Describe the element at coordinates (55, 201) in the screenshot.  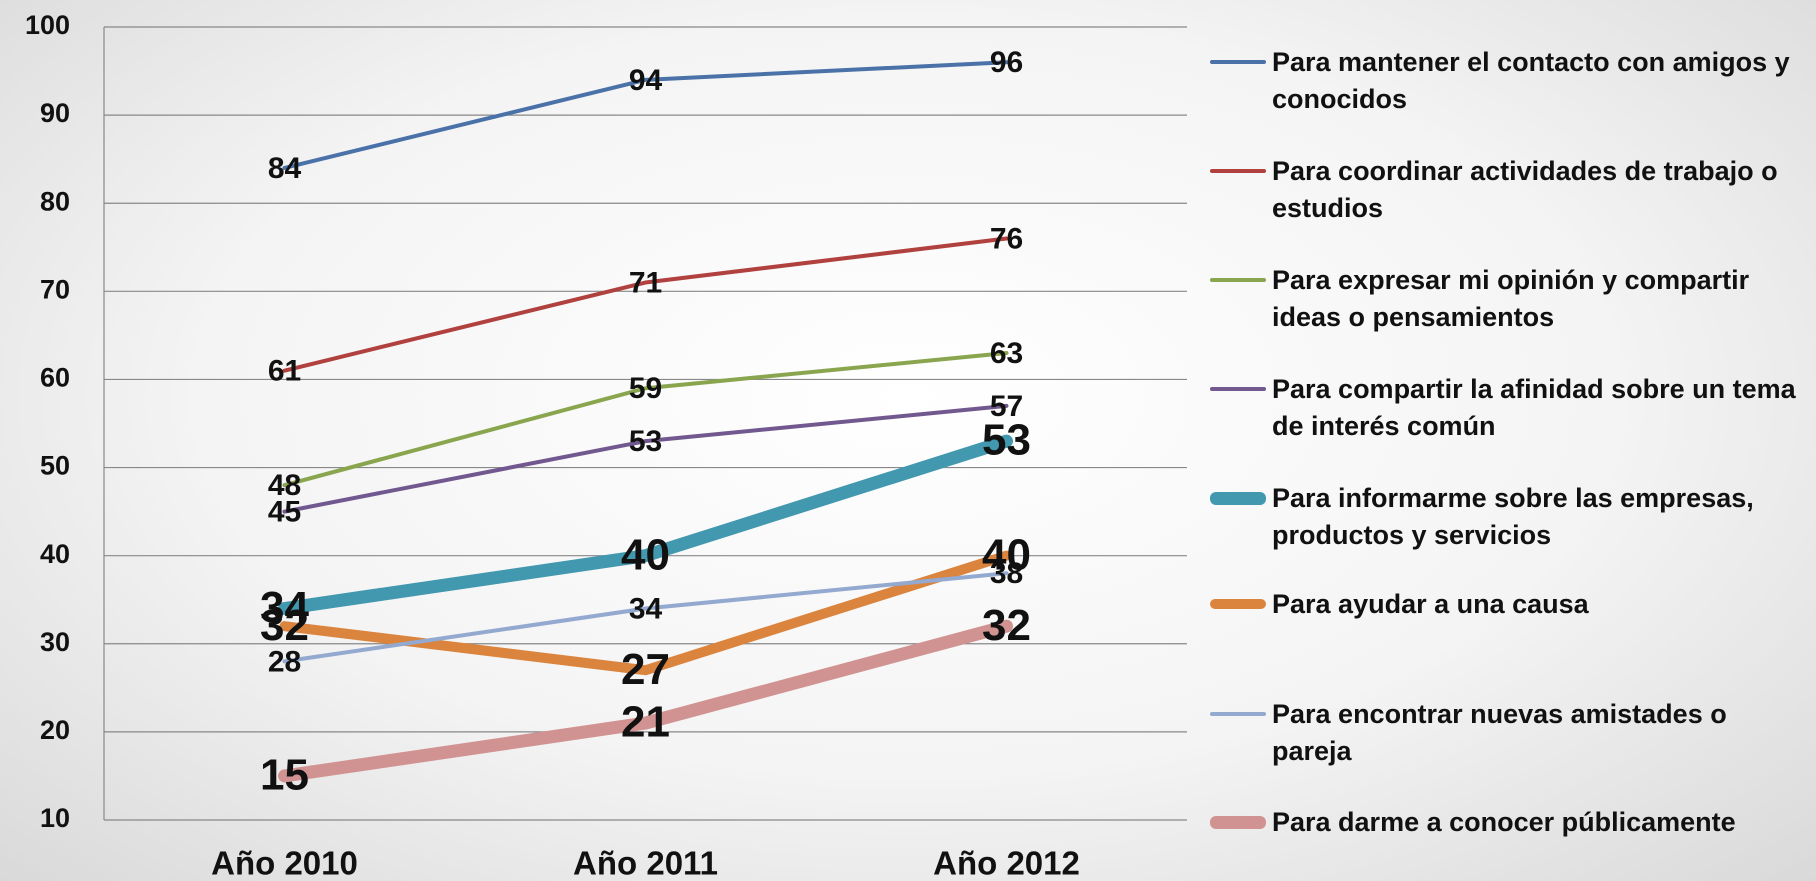
I see `y-tick-label: 80` at that location.